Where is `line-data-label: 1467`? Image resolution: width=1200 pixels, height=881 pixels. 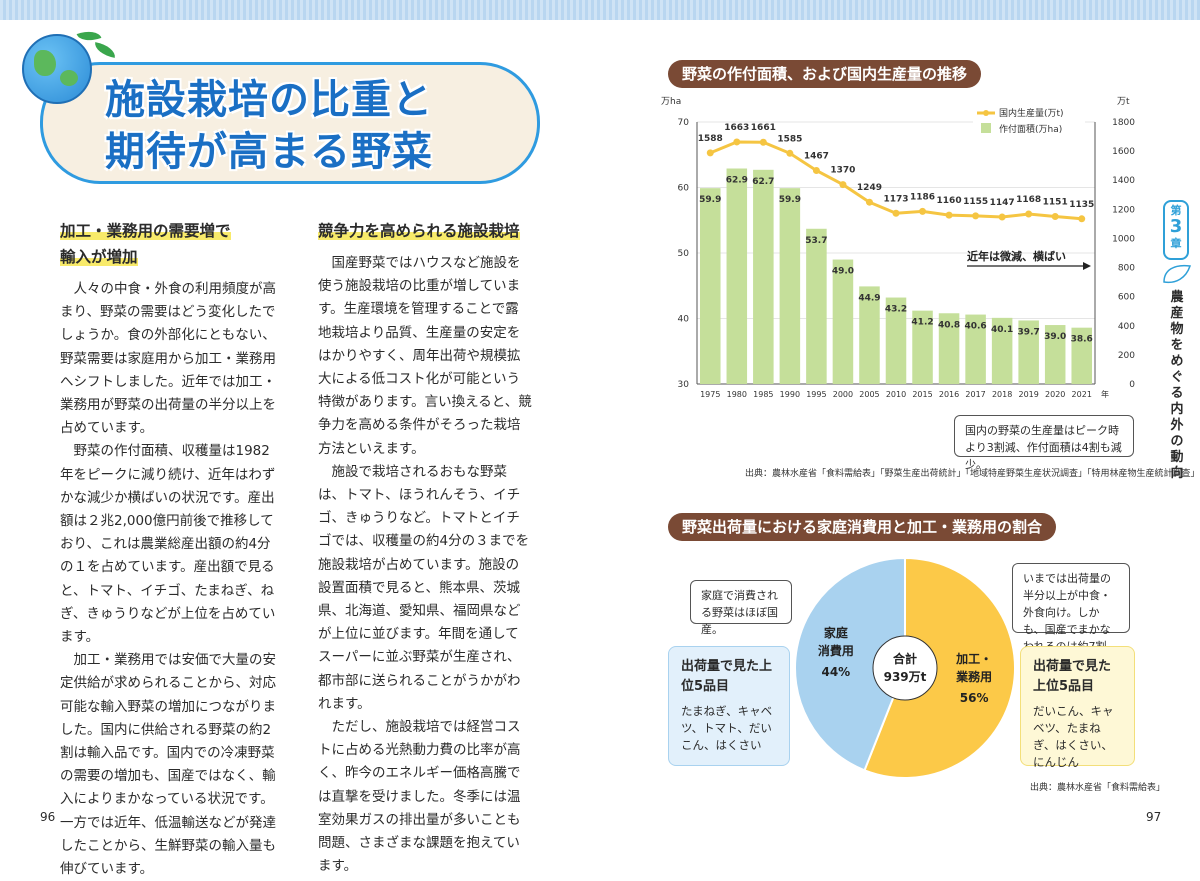 line-data-label: 1467 is located at coordinates (816, 156).